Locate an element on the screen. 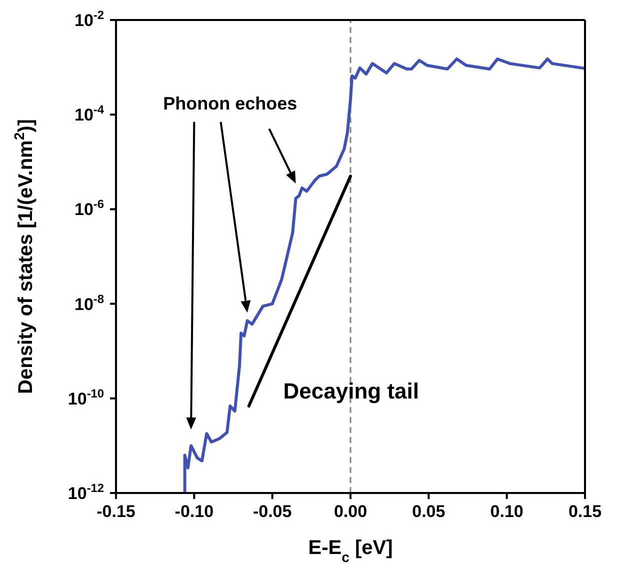 The image size is (628, 574). x-tick-label: -0.15 is located at coordinates (116, 511).